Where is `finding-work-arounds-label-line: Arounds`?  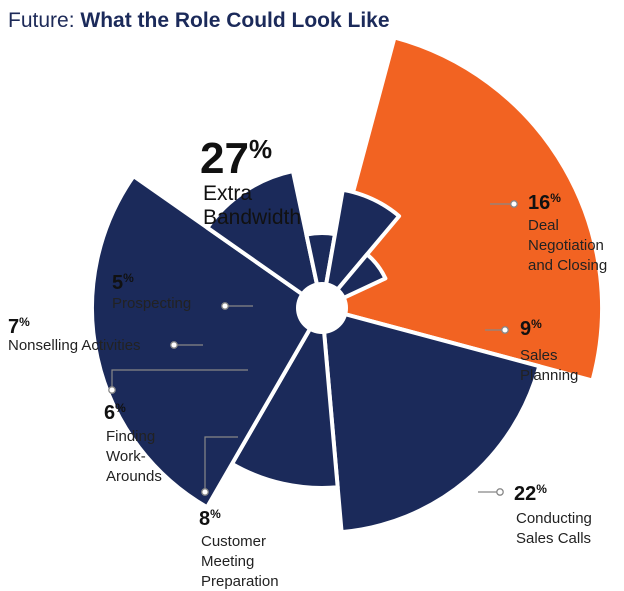
finding-work-arounds-label-line: Arounds is located at coordinates (134, 476).